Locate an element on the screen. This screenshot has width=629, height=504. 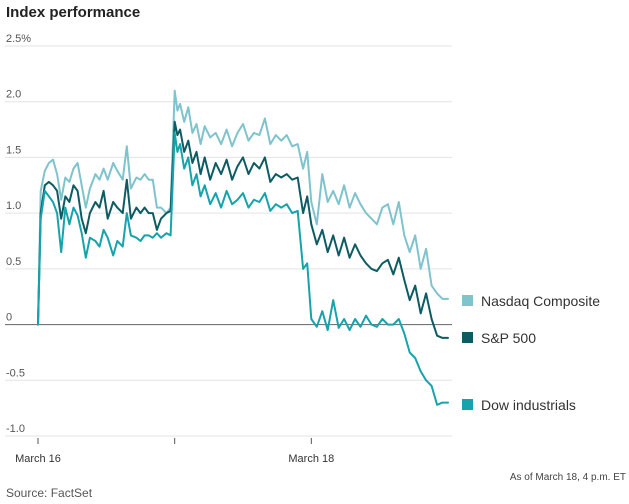
x-axis: March 16 March 18 is located at coordinates (174, 451).